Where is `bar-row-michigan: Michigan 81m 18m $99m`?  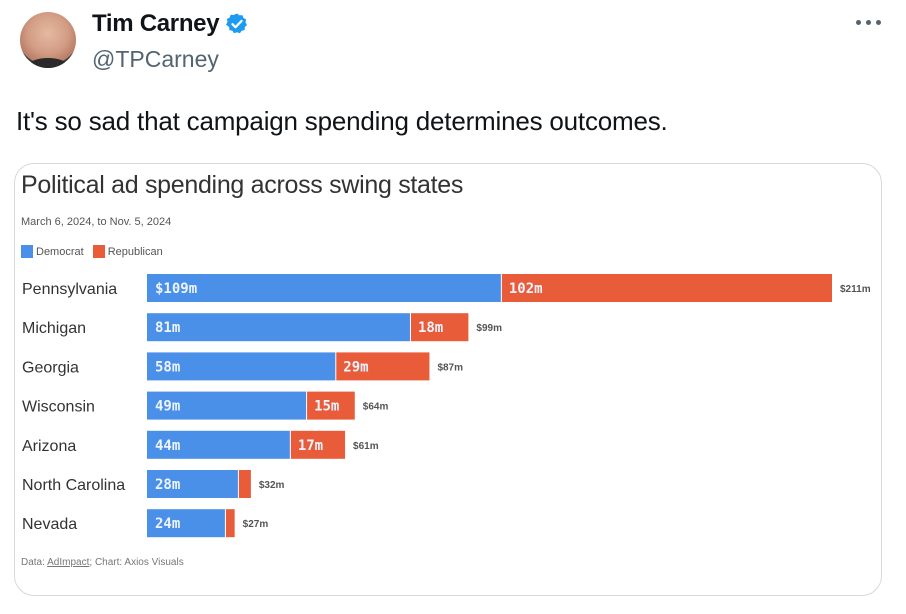
bar-row-michigan: Michigan 81m 18m $99m is located at coordinates (262, 327).